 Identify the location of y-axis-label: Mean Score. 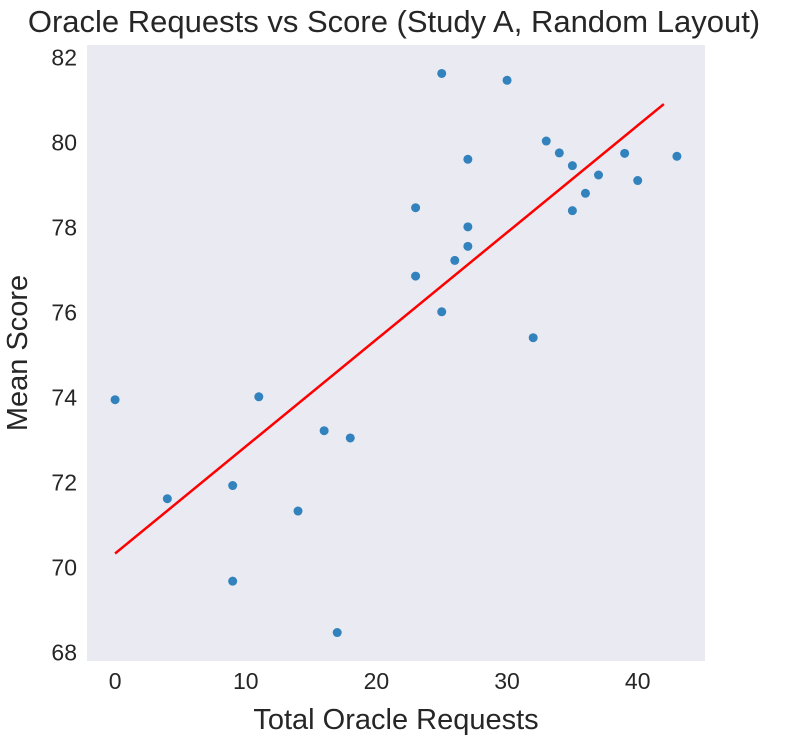
(18, 353).